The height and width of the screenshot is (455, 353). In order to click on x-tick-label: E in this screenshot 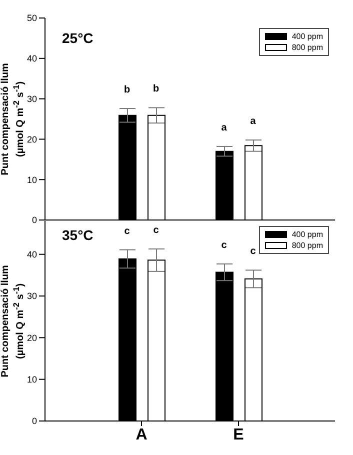, I will do `click(238, 435)`.